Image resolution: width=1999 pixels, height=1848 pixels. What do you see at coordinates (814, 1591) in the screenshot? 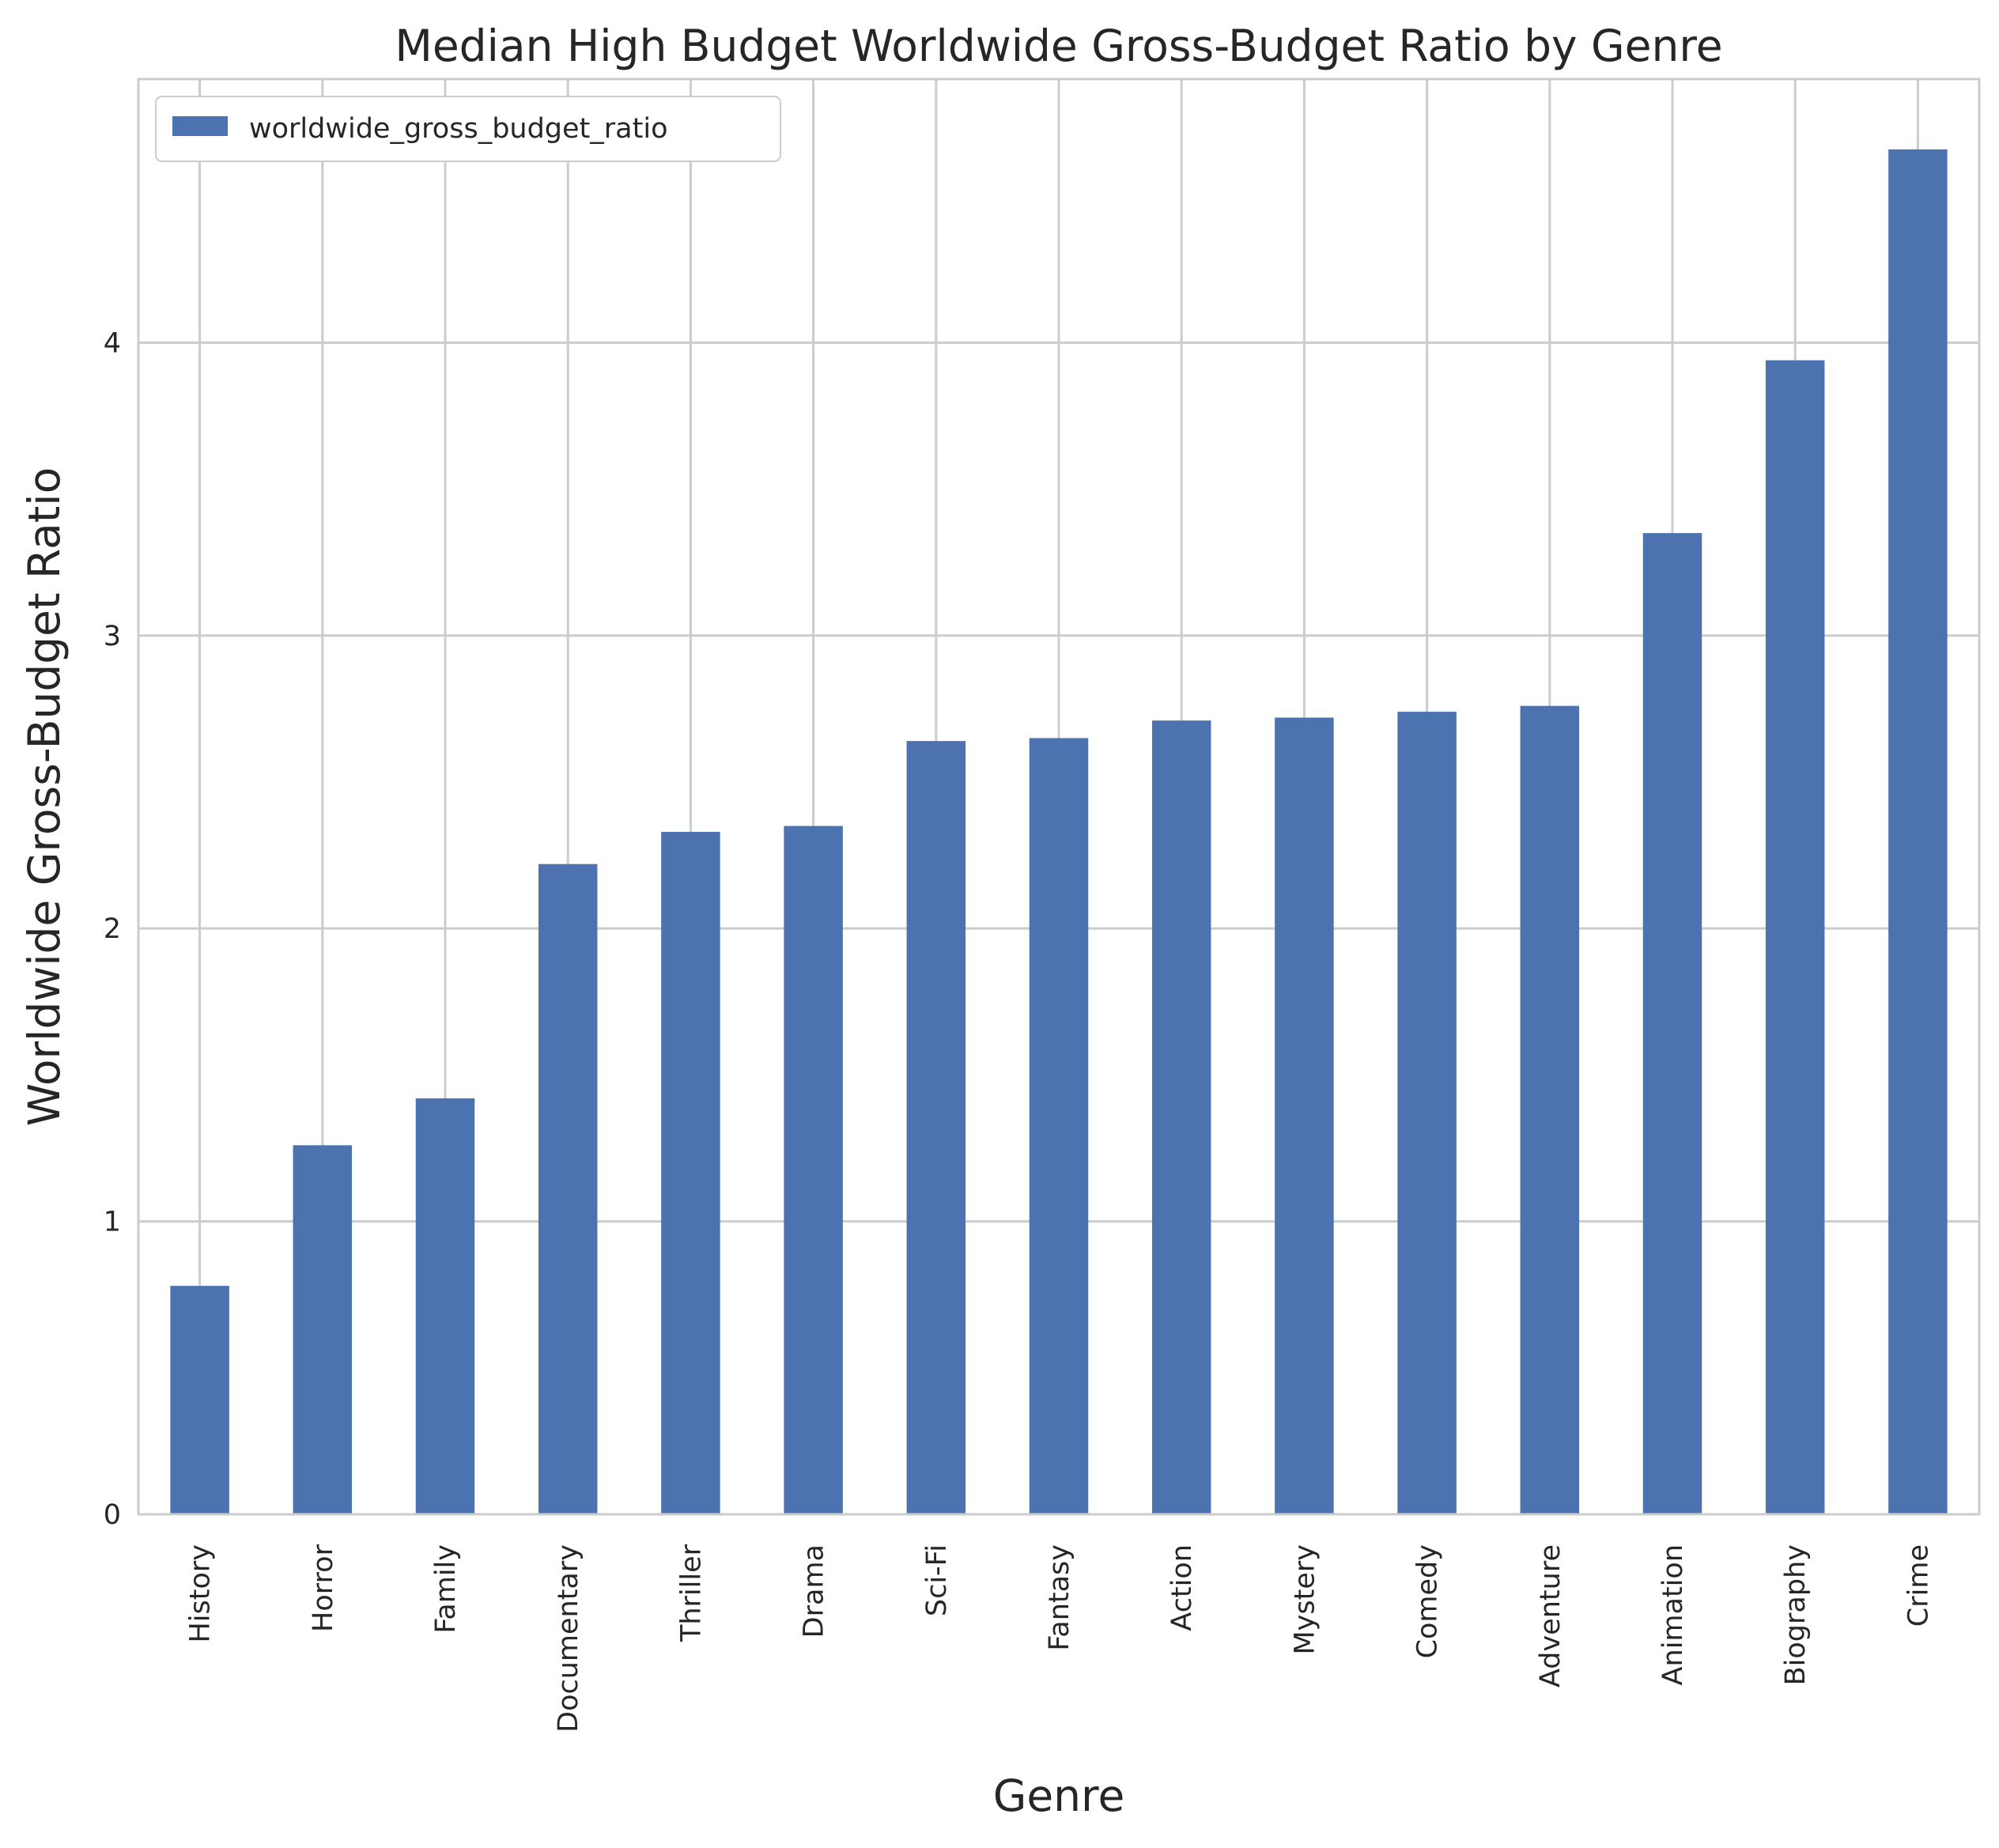
I see `x-tick-label: Drama` at bounding box center [814, 1591].